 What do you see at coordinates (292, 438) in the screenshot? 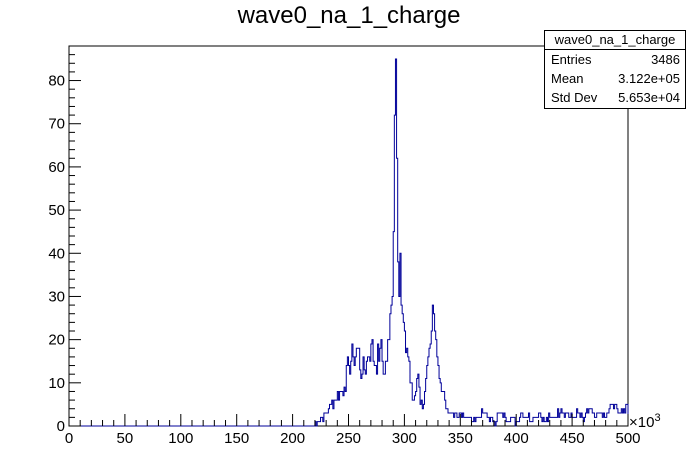
I see `x-tick-label: 200` at bounding box center [292, 438].